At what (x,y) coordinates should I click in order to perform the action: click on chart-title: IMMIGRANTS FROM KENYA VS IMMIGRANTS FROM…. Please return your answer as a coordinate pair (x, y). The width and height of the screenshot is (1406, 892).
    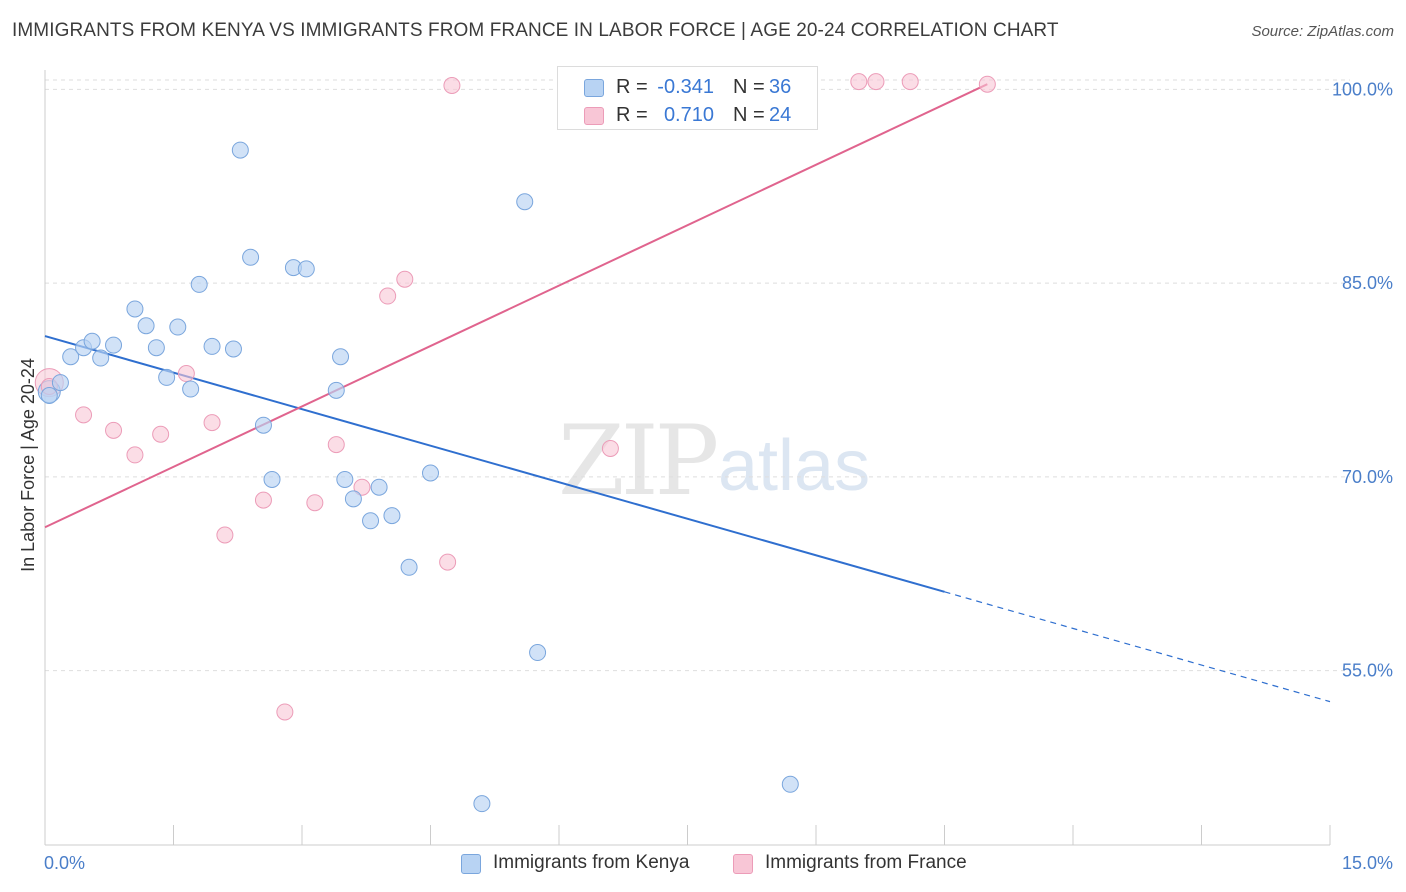
    Looking at the image, I should click on (535, 30).